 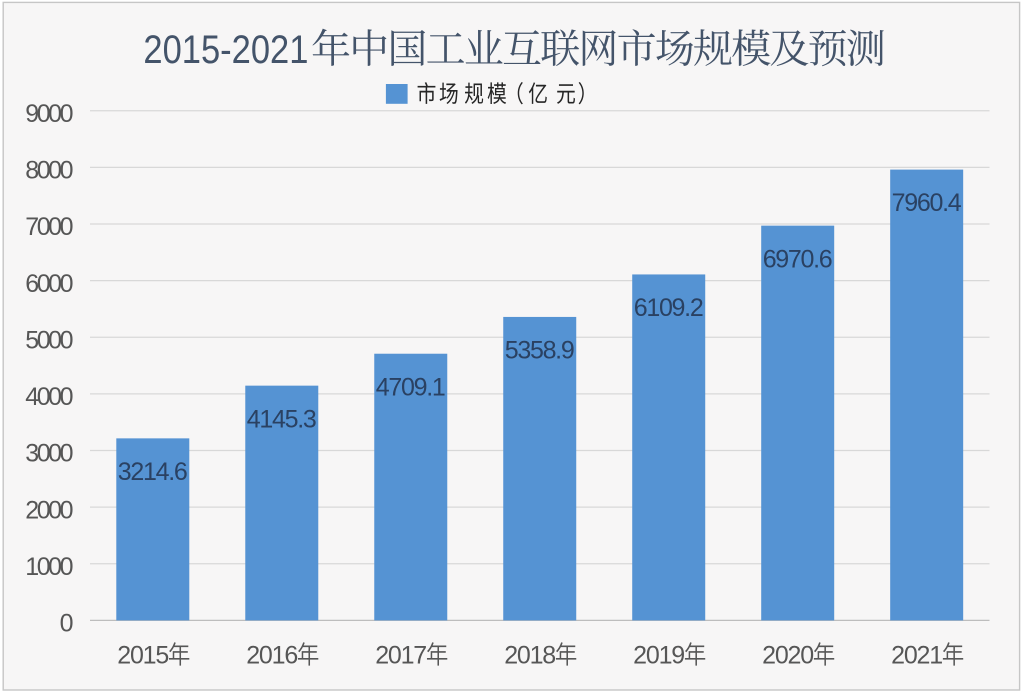 I want to click on svg-text: 6970.6, so click(x=798, y=259).